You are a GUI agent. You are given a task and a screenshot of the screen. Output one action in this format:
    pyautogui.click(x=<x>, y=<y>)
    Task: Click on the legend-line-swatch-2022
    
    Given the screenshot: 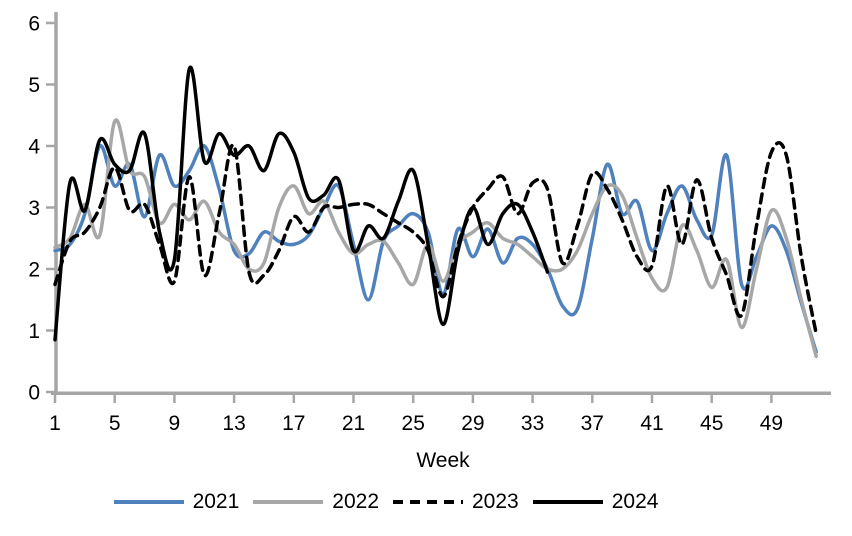 What is the action you would take?
    pyautogui.click(x=288, y=501)
    